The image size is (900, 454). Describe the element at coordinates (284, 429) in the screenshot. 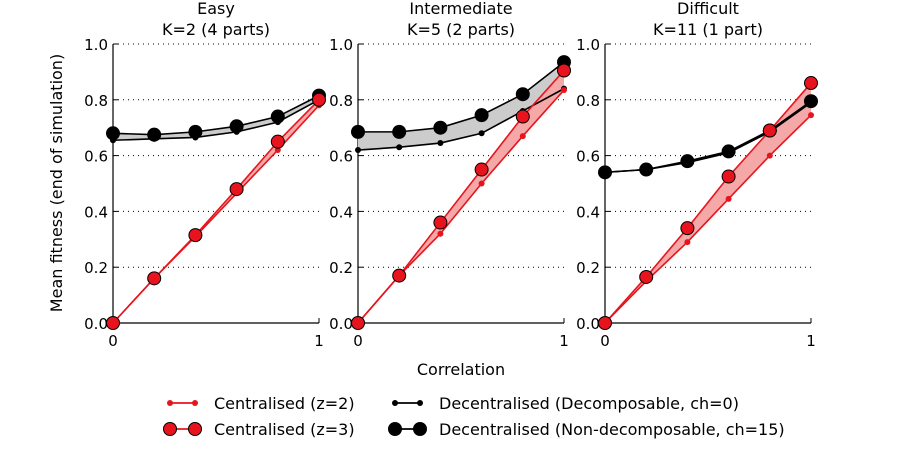

I see `legend-label: Centralised (z=3)` at that location.